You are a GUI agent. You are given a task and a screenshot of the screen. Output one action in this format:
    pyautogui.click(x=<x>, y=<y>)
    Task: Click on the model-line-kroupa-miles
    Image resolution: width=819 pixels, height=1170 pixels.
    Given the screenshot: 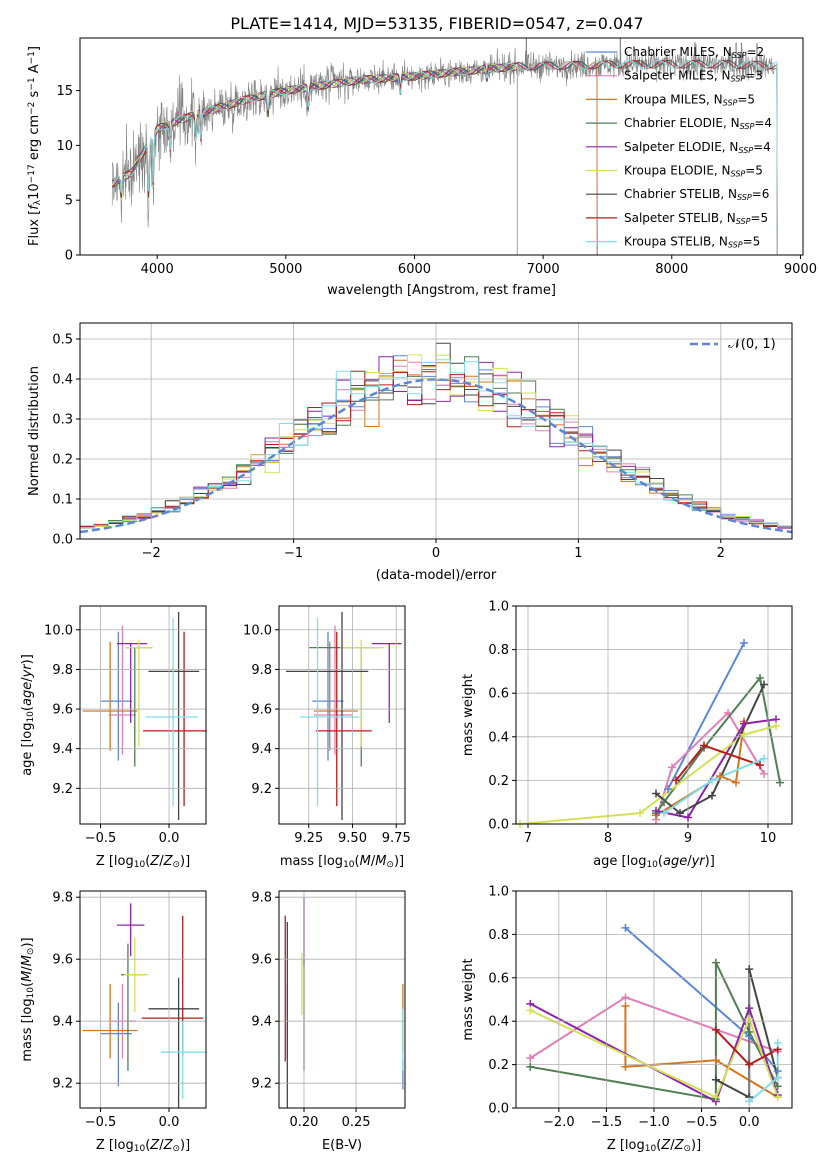 What is the action you would take?
    pyautogui.click(x=354, y=157)
    